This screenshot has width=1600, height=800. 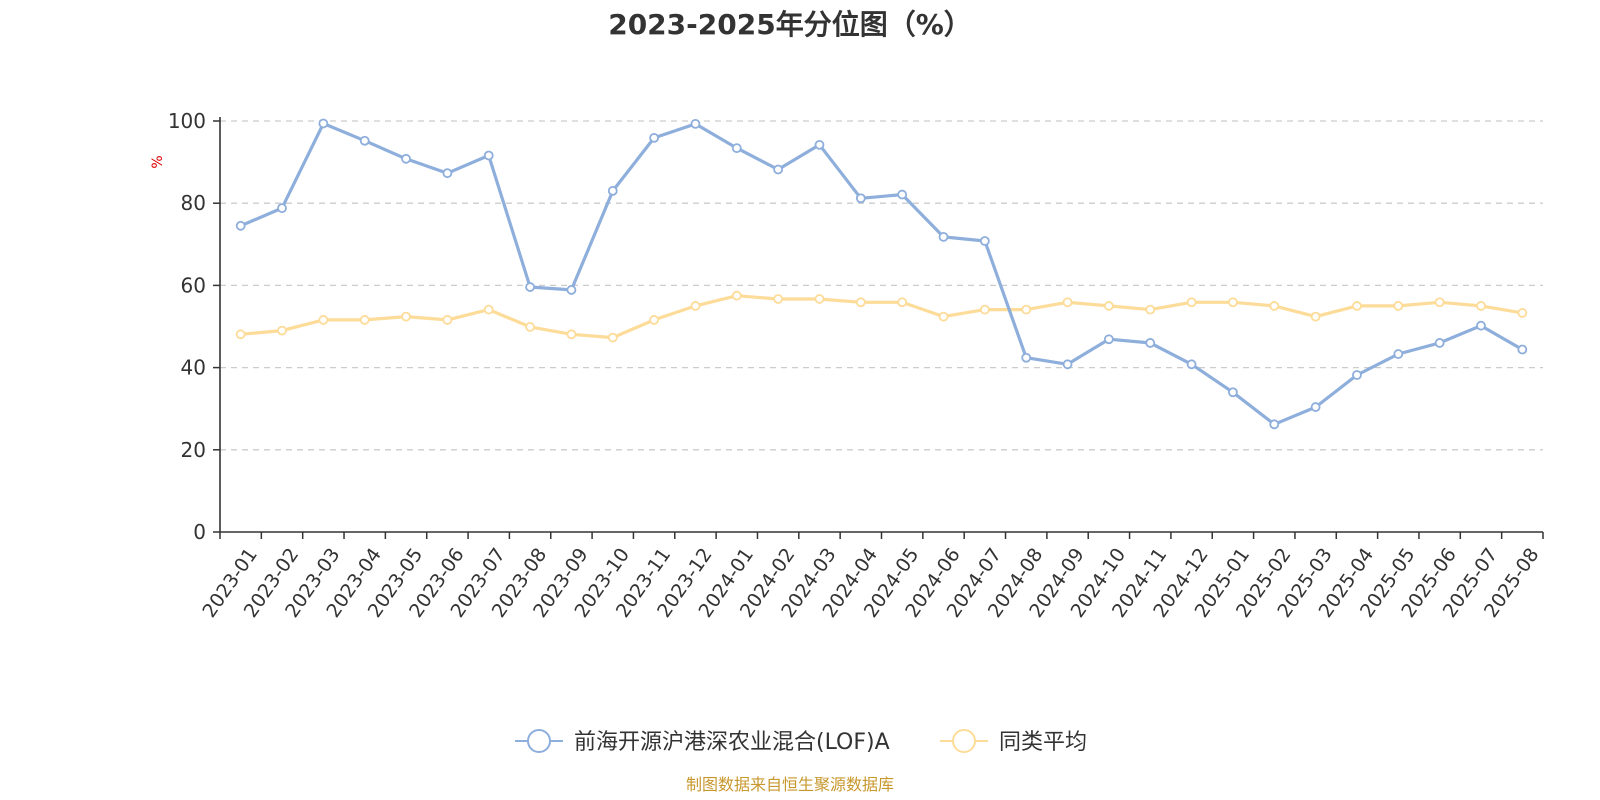 I want to click on y-tick-label: 60, so click(x=193, y=285).